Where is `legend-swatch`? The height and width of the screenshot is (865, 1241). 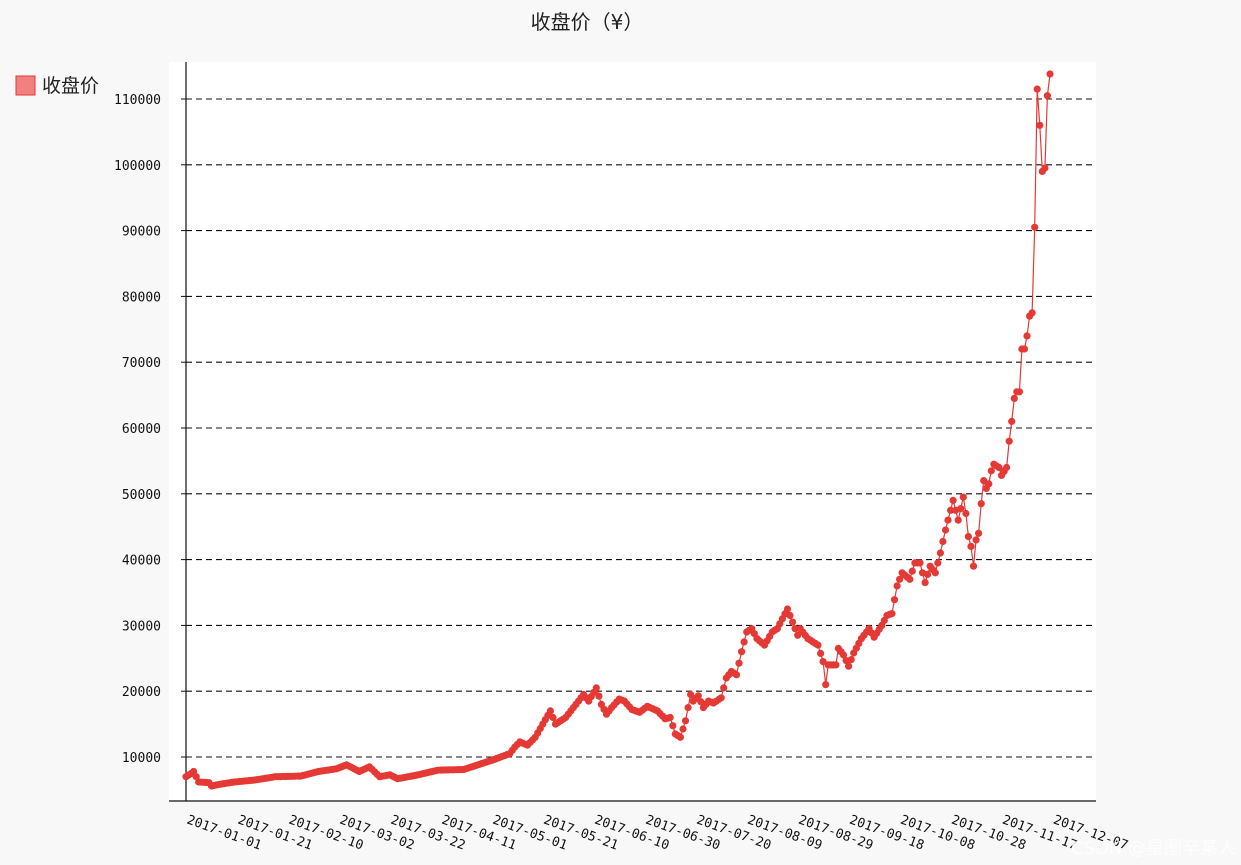
legend-swatch is located at coordinates (25, 85).